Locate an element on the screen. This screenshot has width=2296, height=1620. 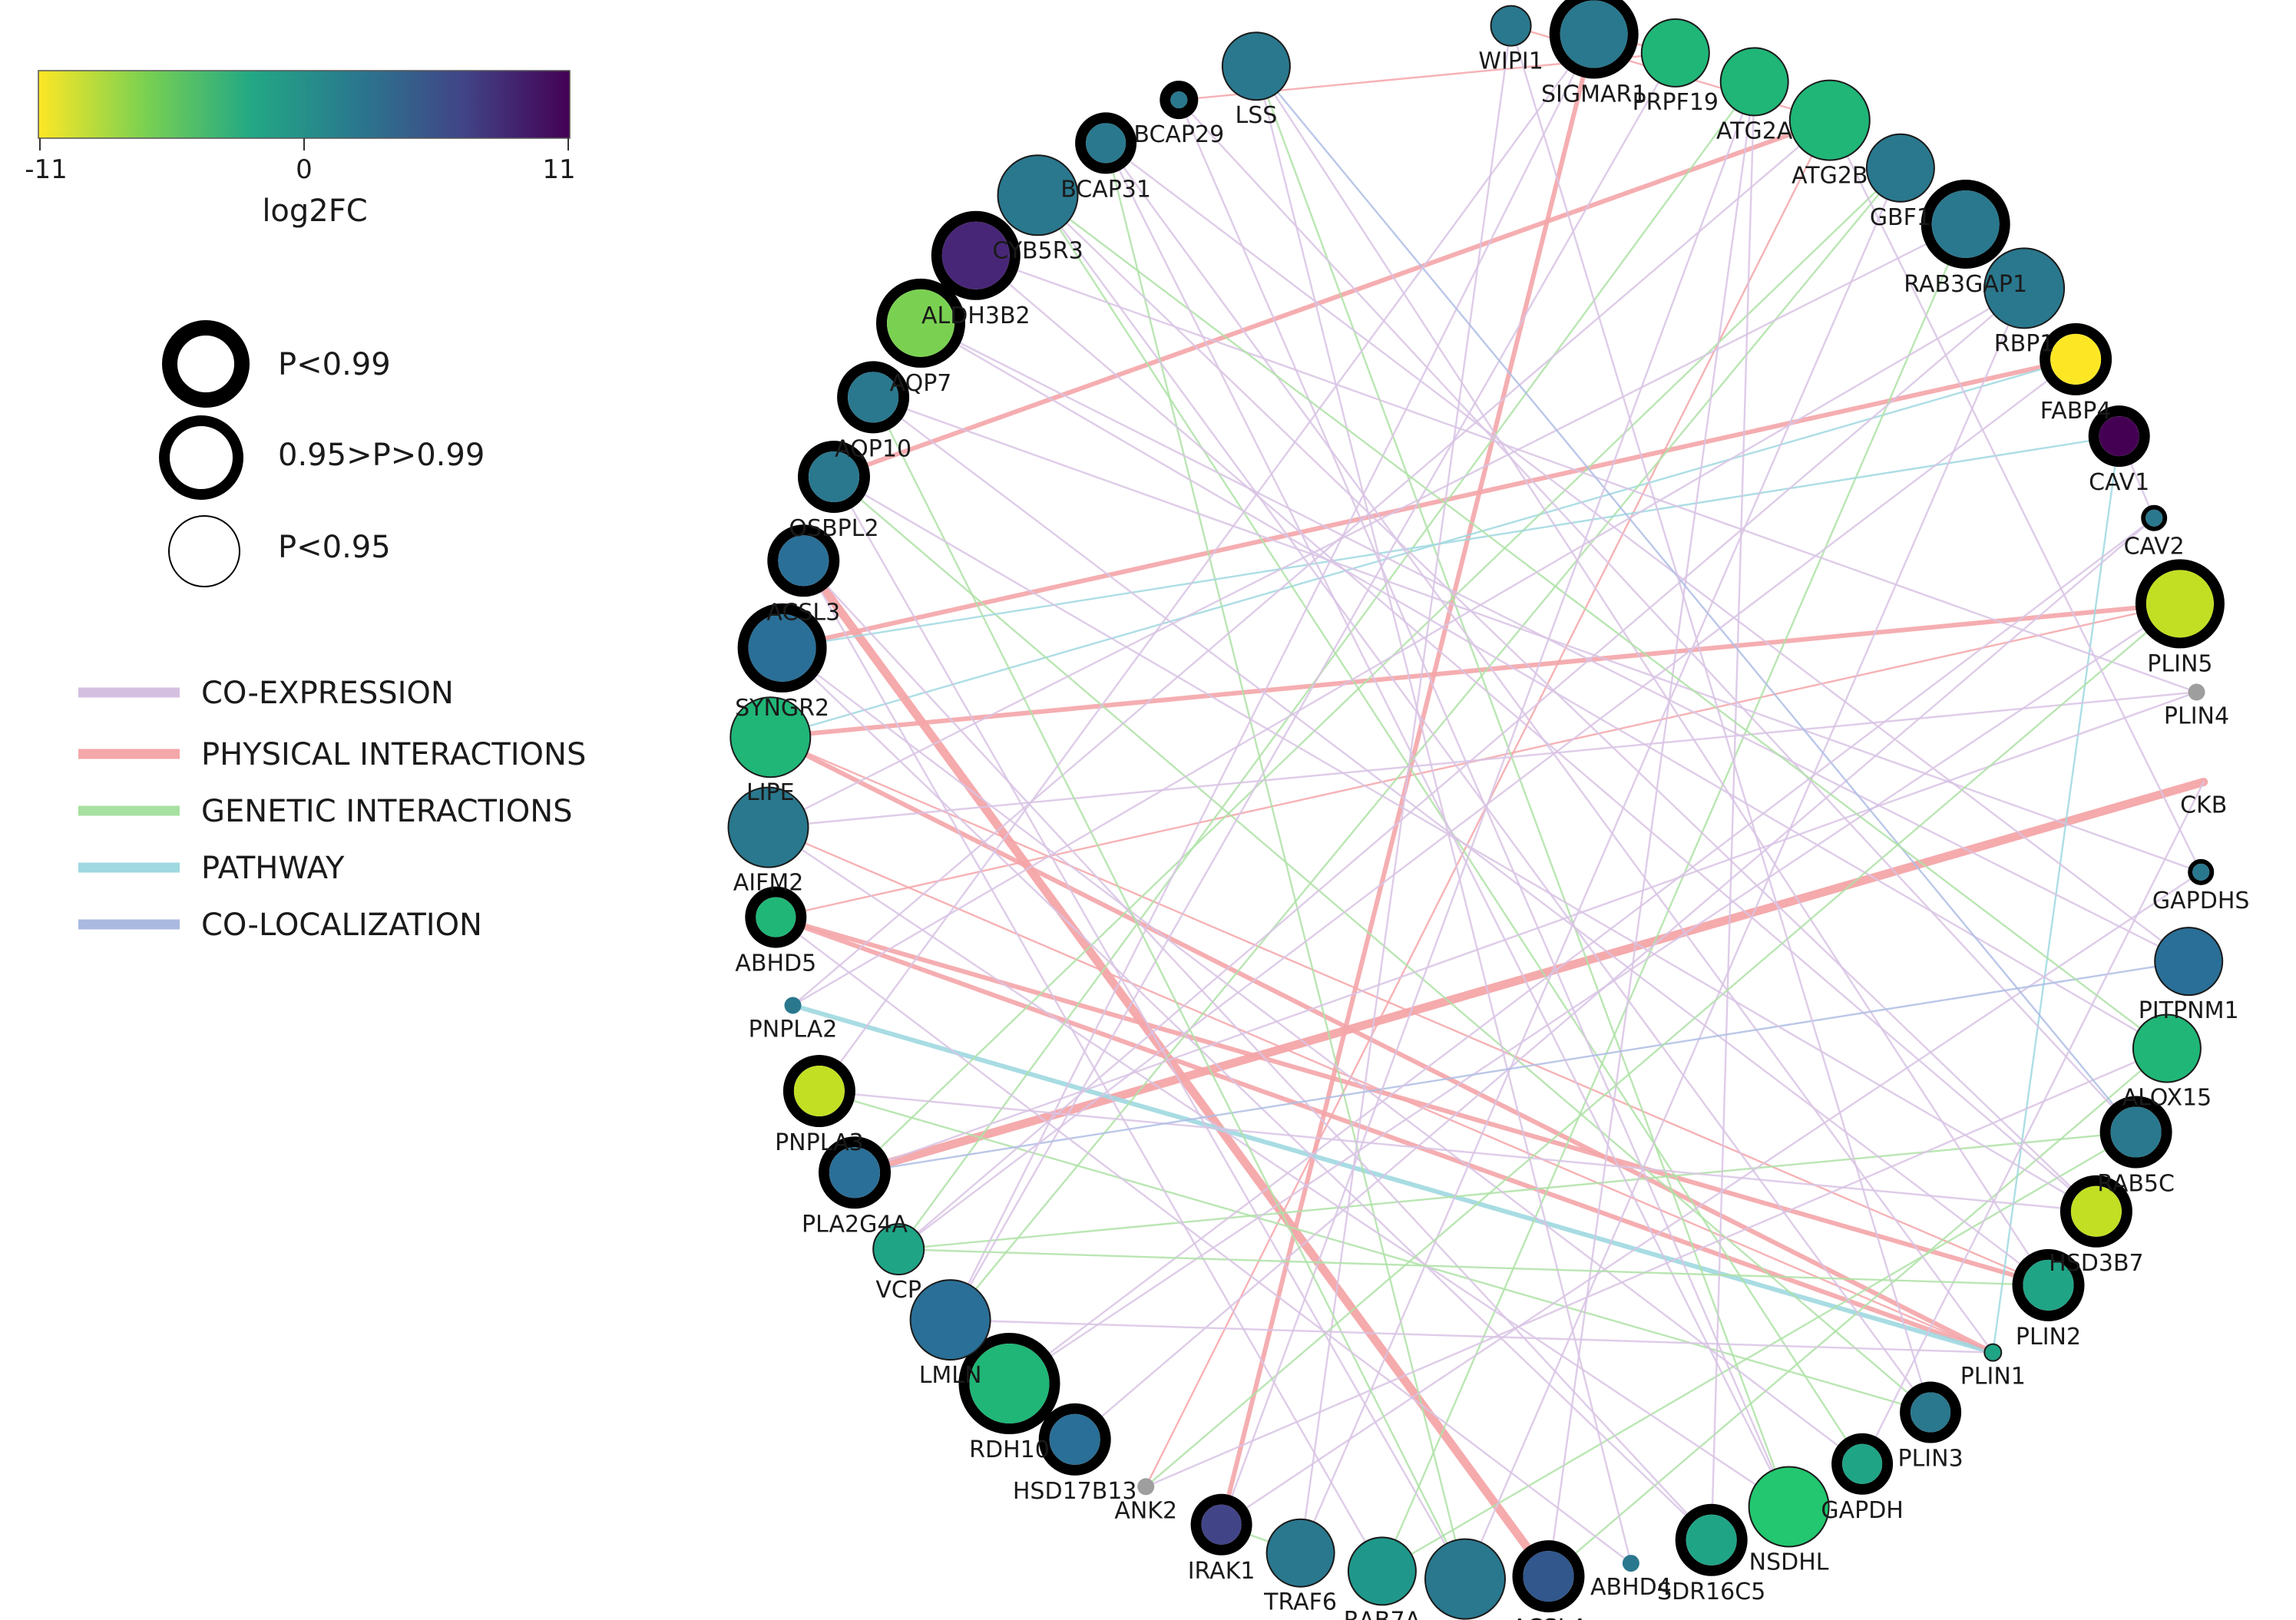
node-lmln is located at coordinates (950, 1320).